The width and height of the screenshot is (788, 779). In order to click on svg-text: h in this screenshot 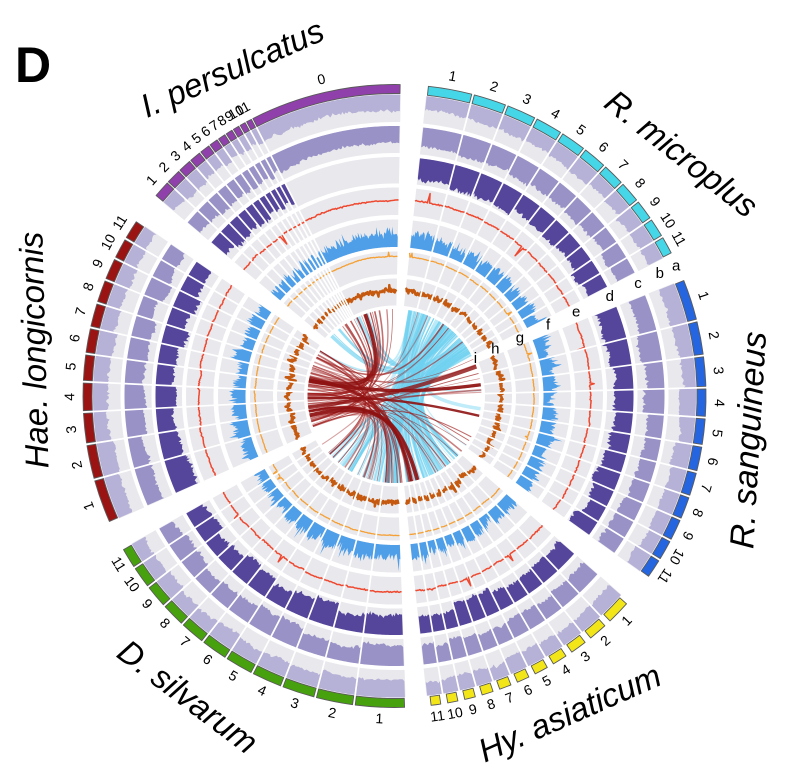, I will do `click(495, 349)`.